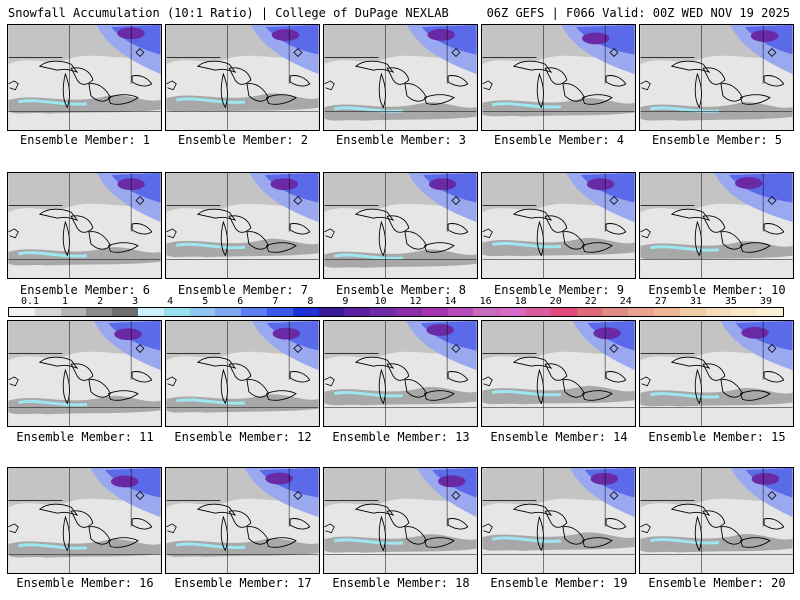 The height and width of the screenshot is (600, 800). What do you see at coordinates (559, 437) in the screenshot?
I see `ensemble-member-label: Ensemble Member: 14` at bounding box center [559, 437].